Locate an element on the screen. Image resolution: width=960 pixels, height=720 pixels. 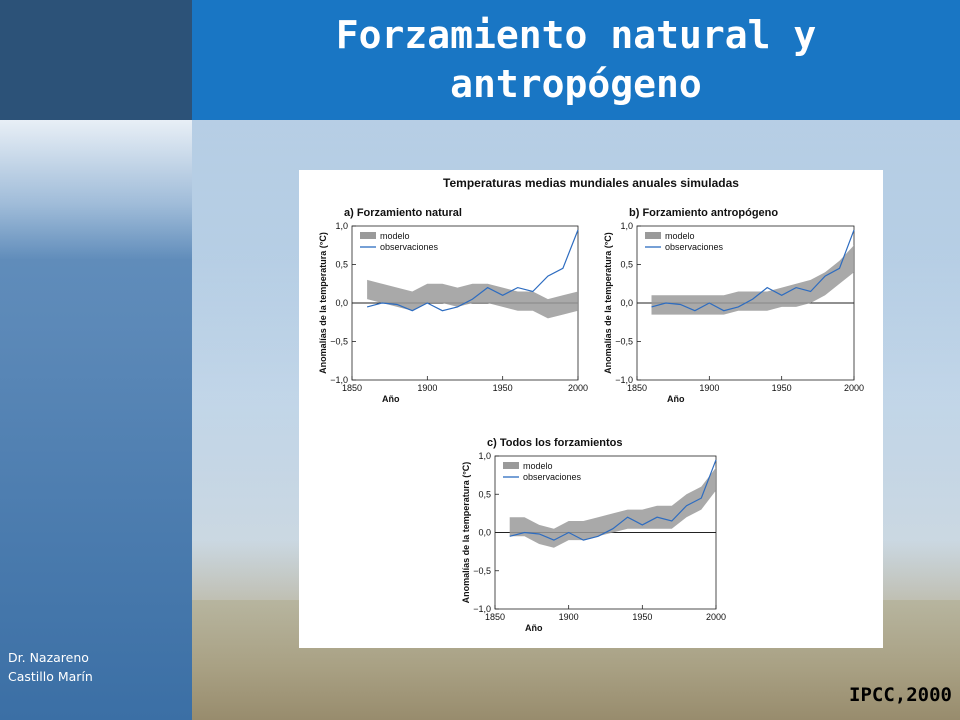
panel-c-xlabel: Año is located at coordinates (534, 628).